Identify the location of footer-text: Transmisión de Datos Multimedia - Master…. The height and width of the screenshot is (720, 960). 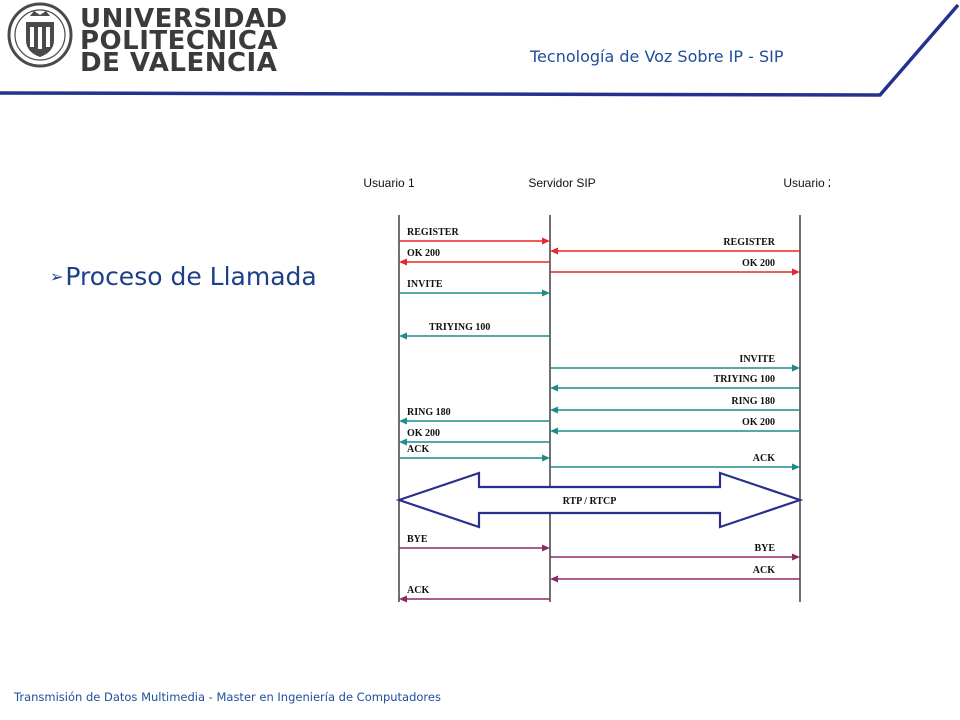
(227, 697).